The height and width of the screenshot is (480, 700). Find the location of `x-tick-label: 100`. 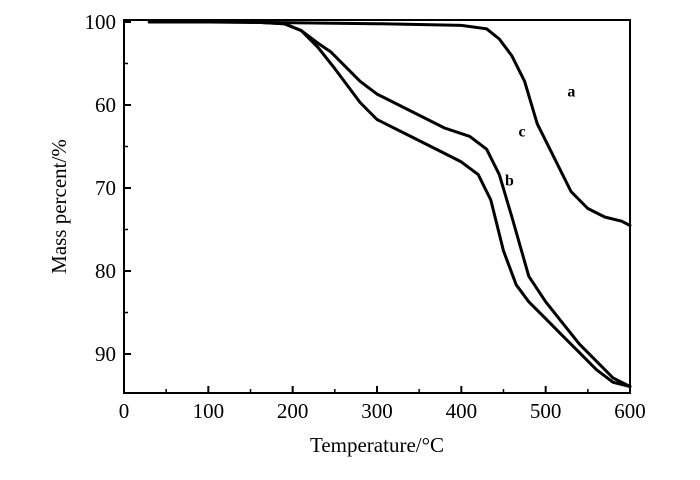

x-tick-label: 100 is located at coordinates (209, 411).